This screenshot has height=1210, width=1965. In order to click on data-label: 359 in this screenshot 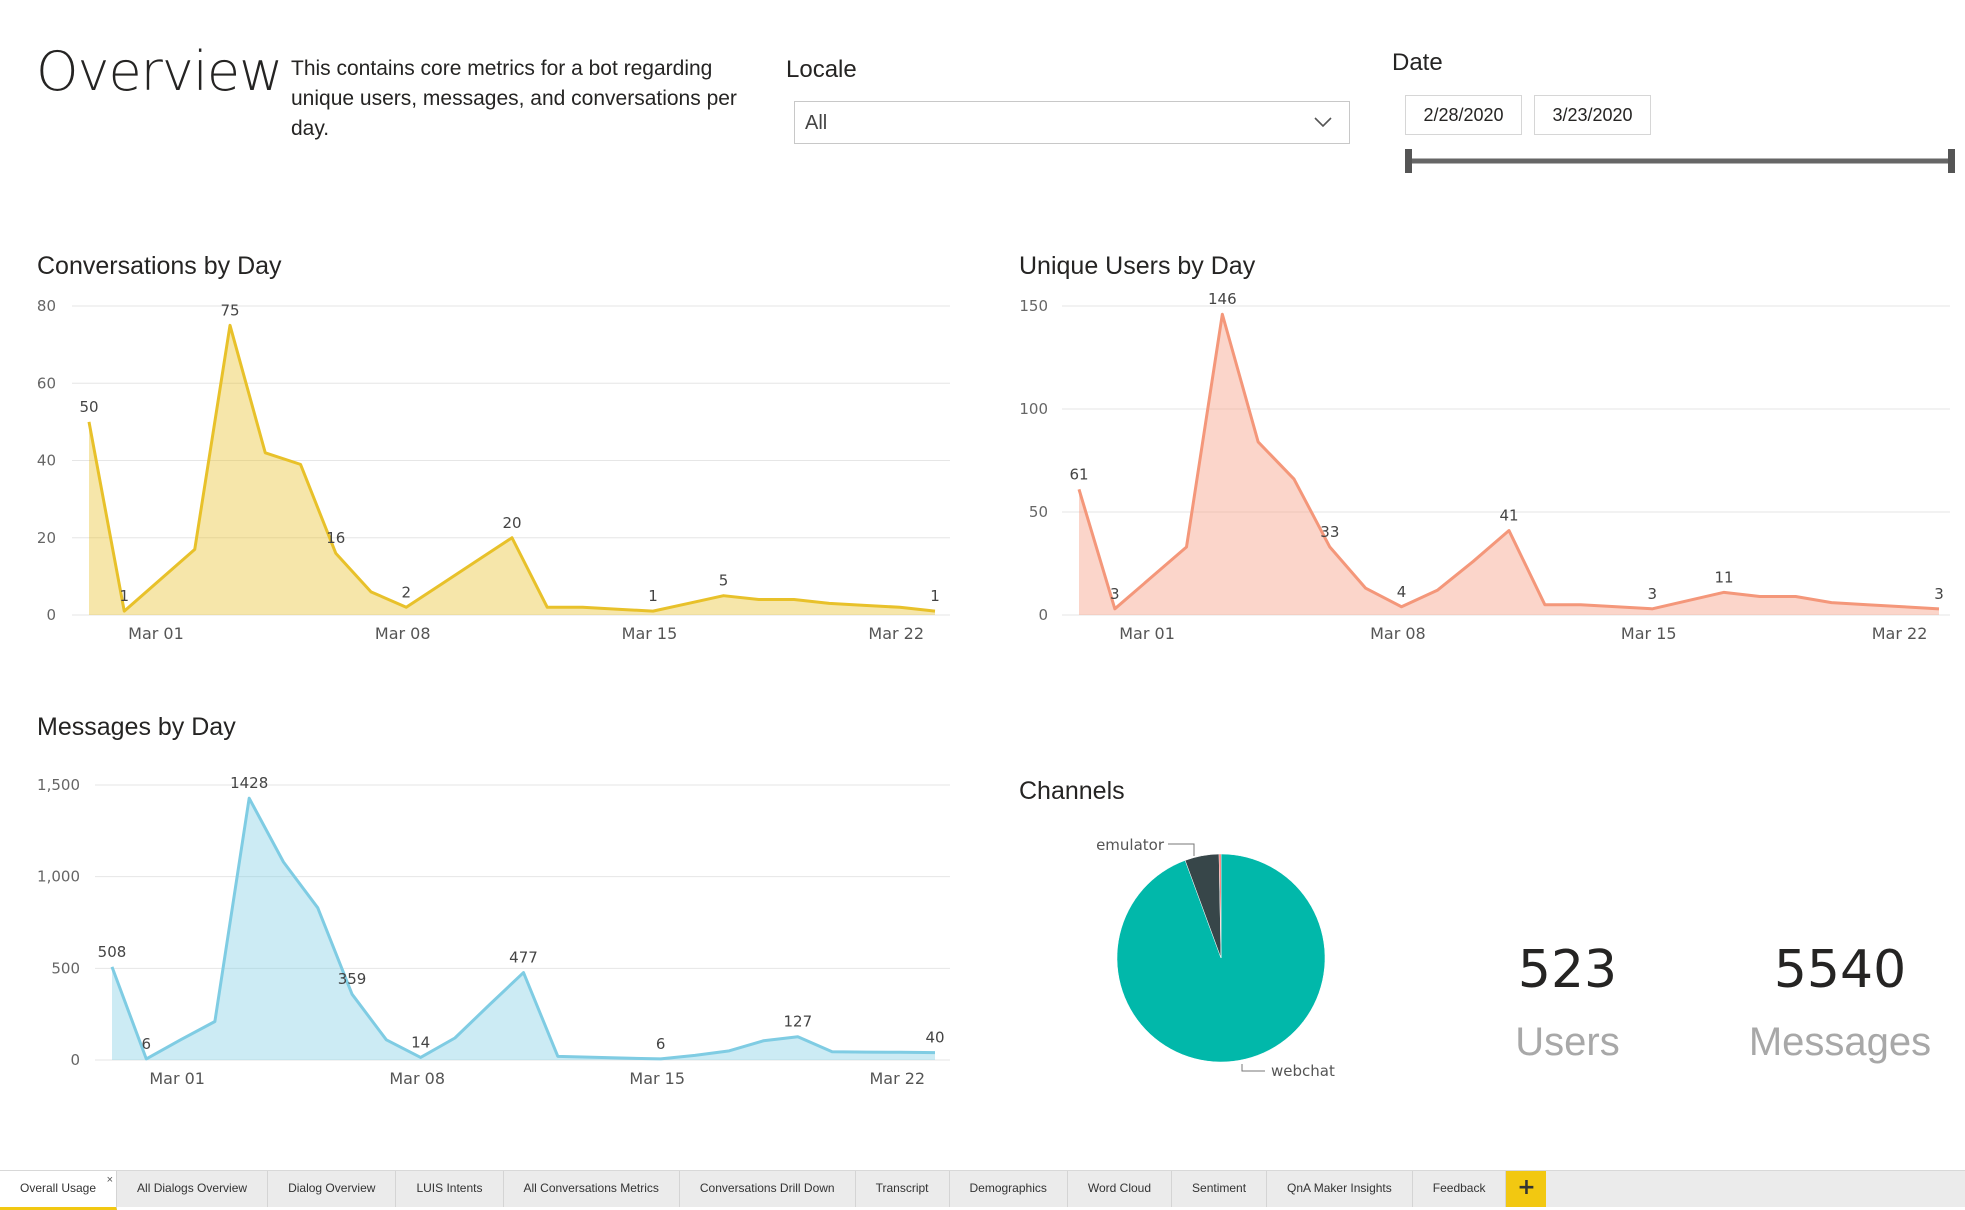, I will do `click(352, 979)`.